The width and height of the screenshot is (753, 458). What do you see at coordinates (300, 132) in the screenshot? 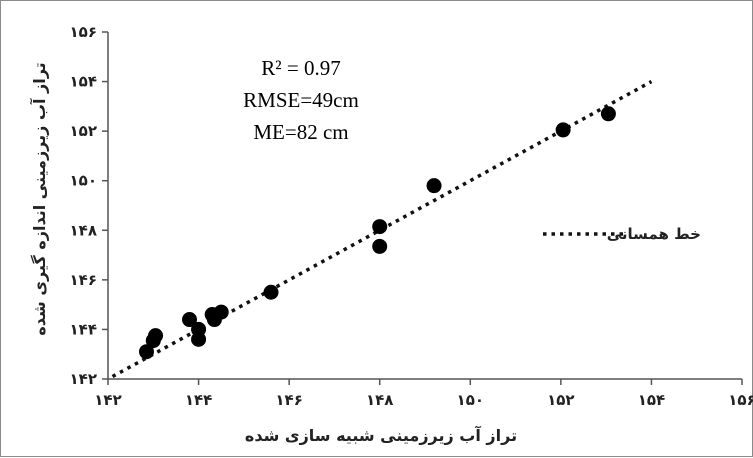
I see `annotation-me: ME=82 cm` at bounding box center [300, 132].